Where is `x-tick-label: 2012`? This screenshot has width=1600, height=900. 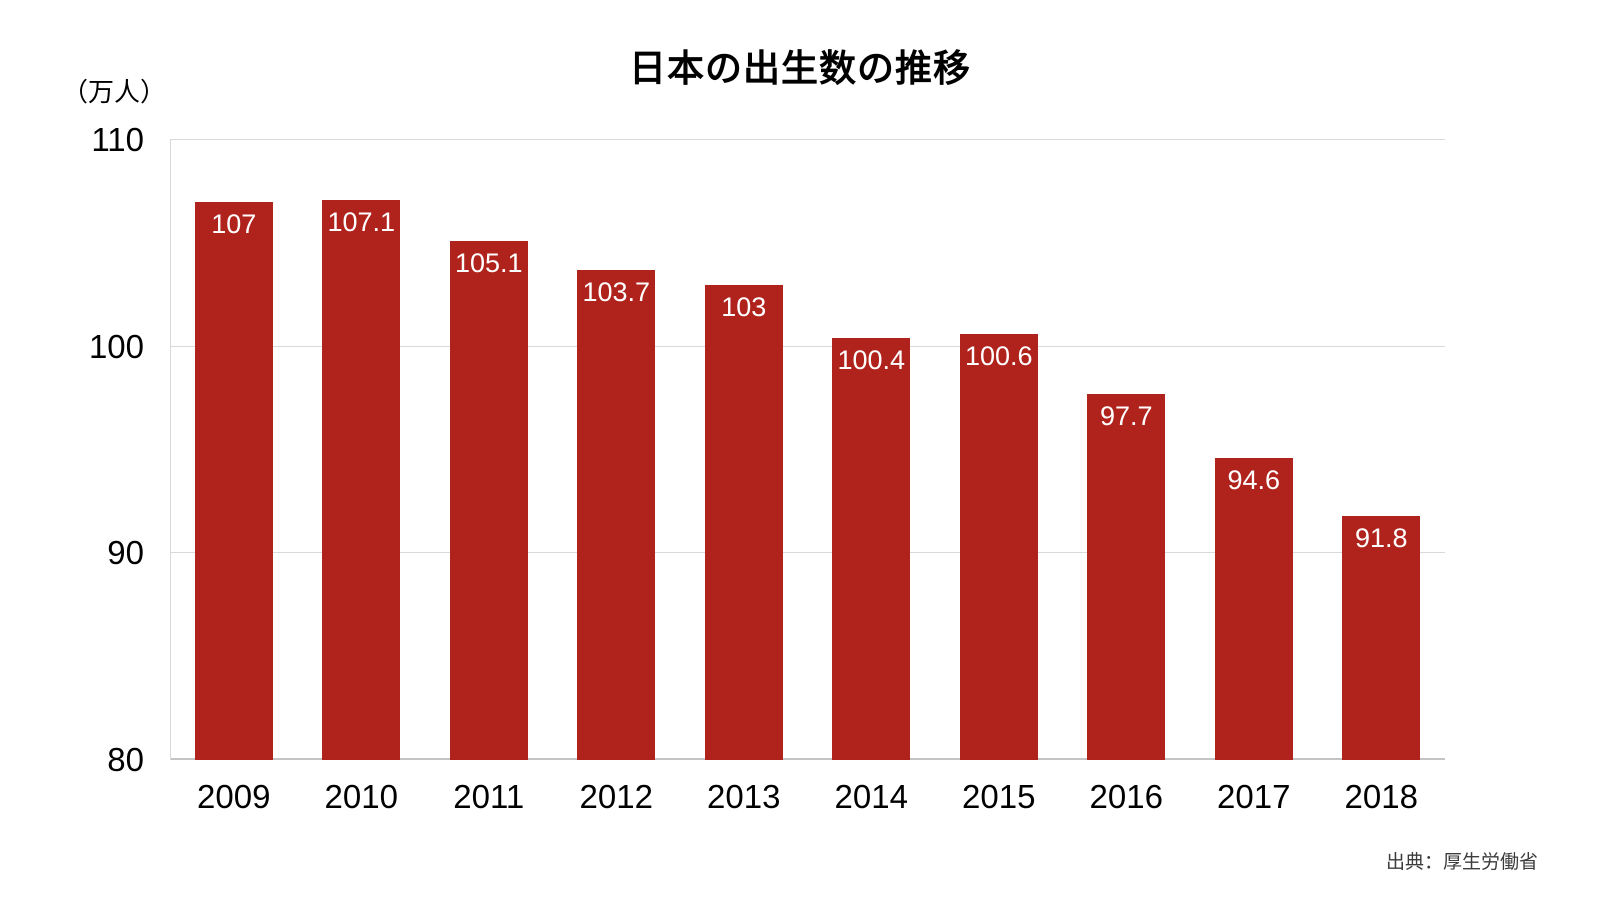 x-tick-label: 2012 is located at coordinates (616, 796).